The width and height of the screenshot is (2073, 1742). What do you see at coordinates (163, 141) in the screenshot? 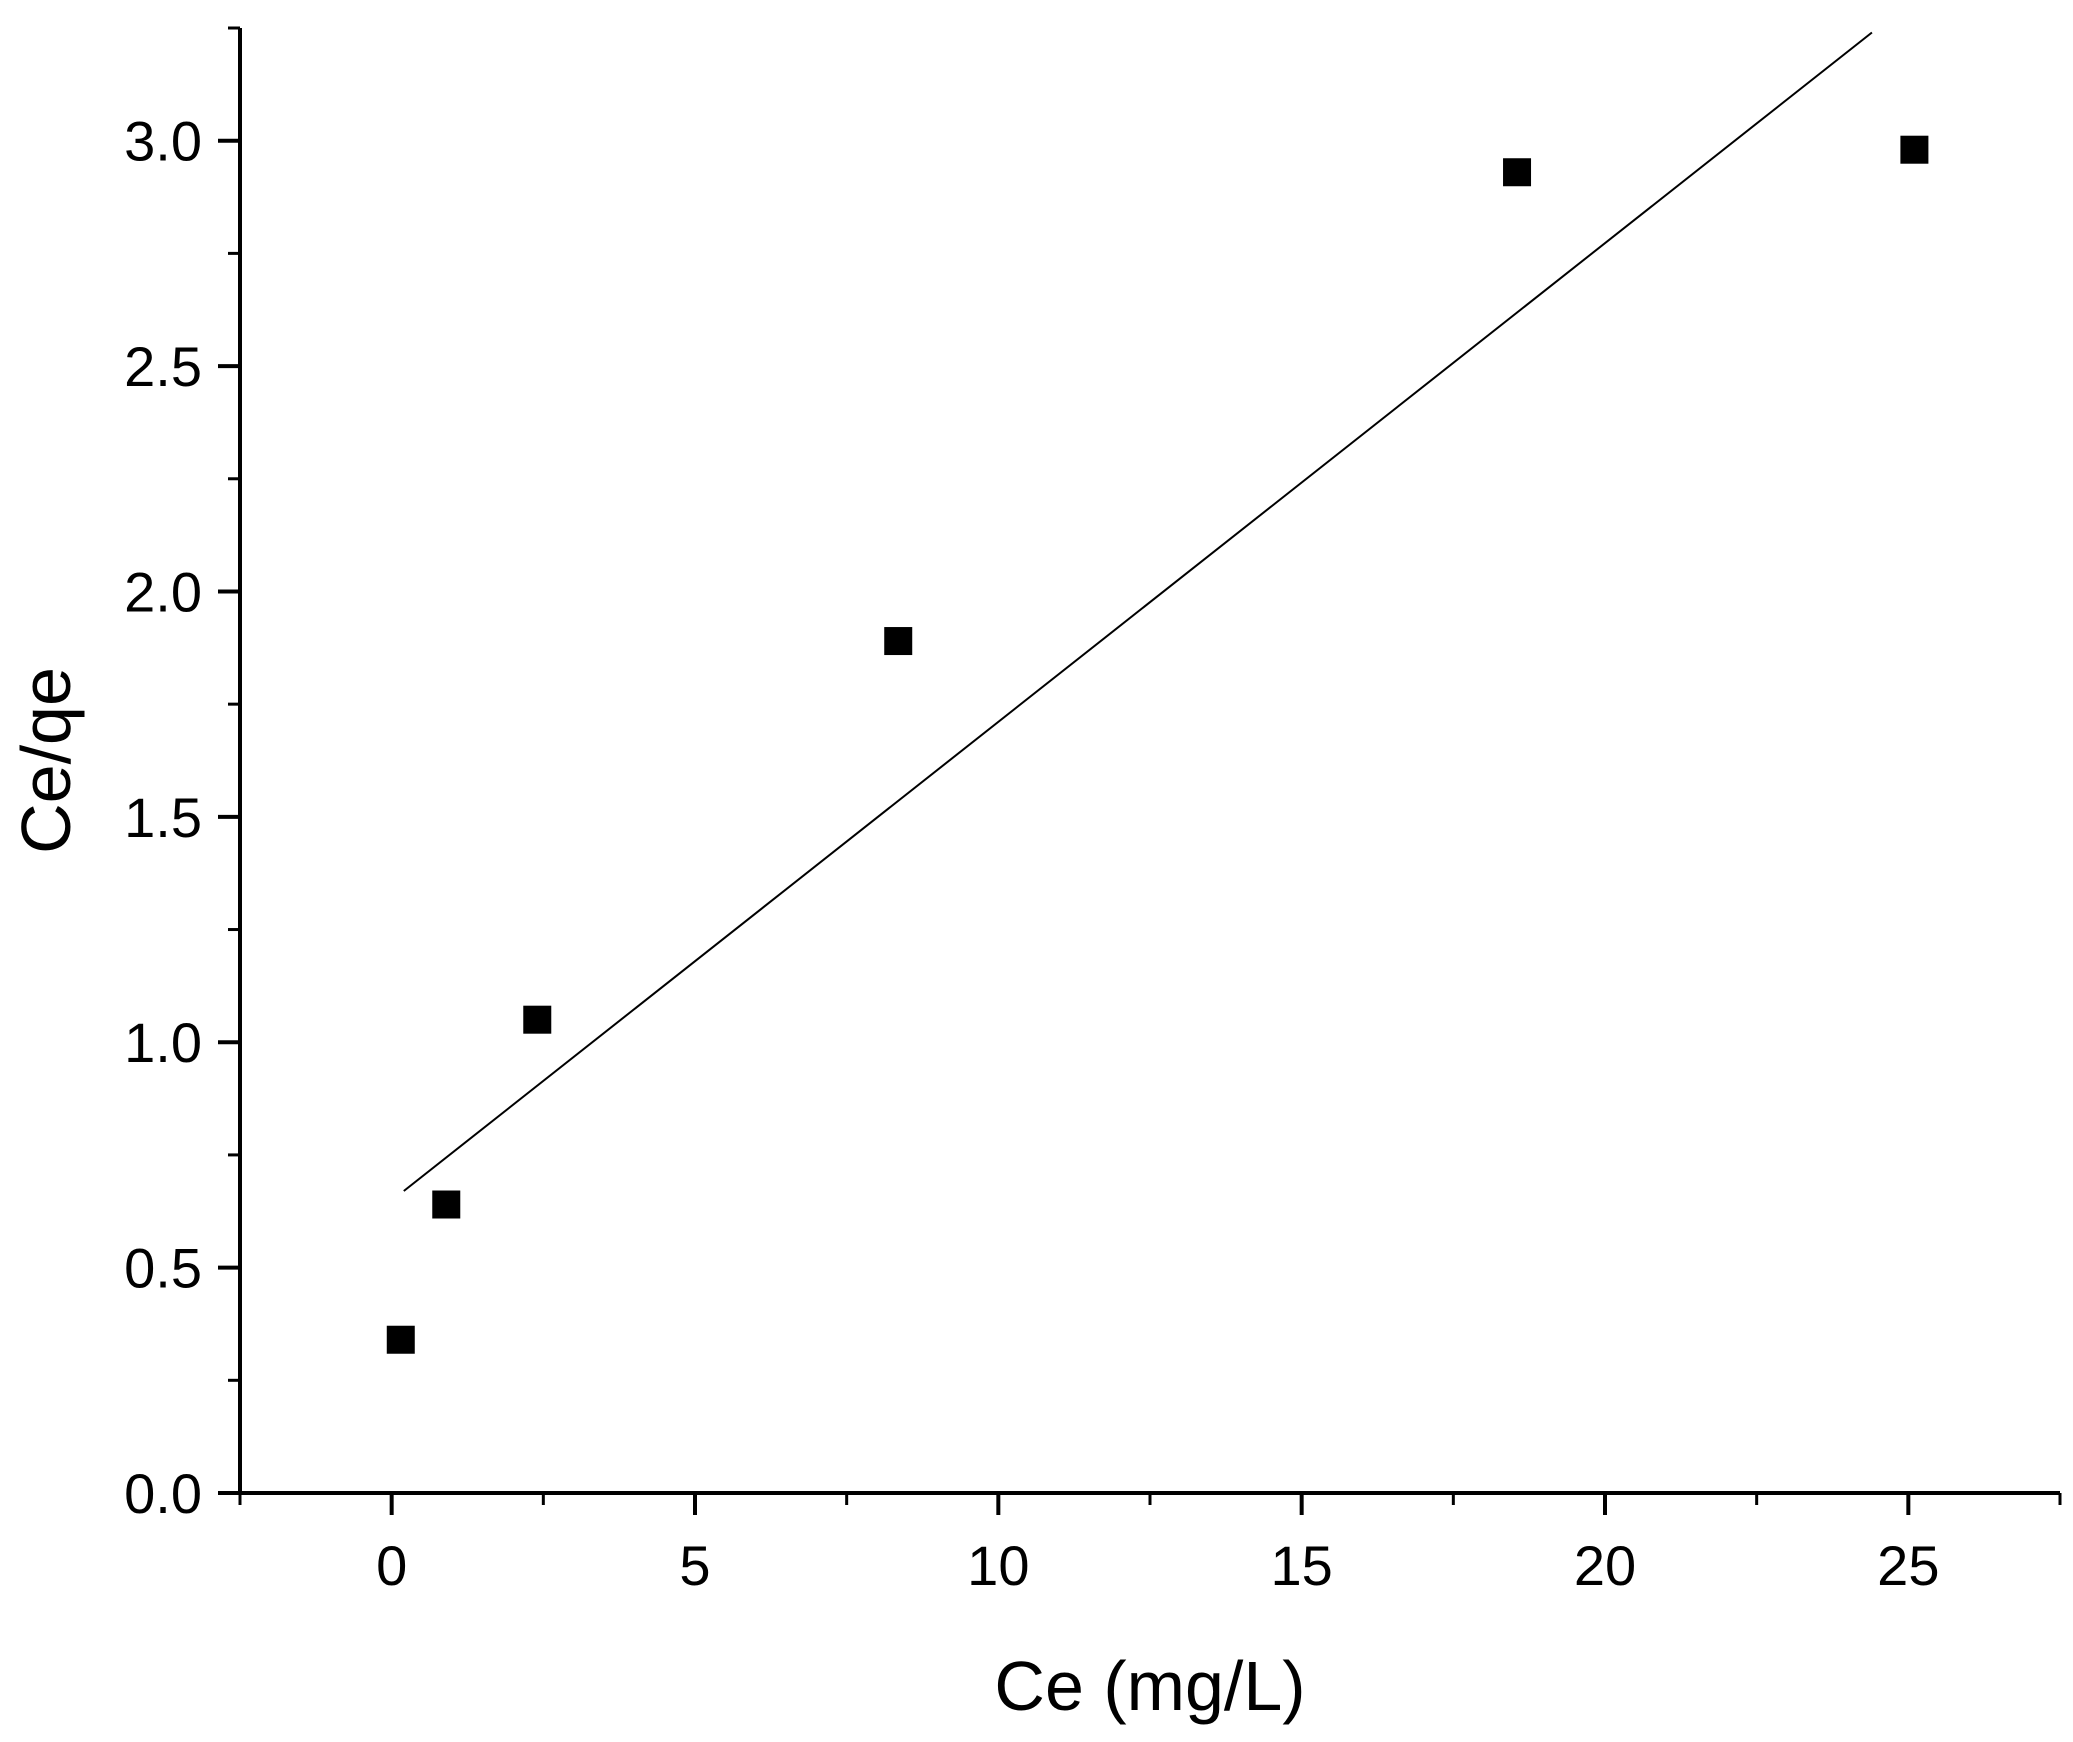
I see `y-tick-label: 3.0` at bounding box center [163, 141].